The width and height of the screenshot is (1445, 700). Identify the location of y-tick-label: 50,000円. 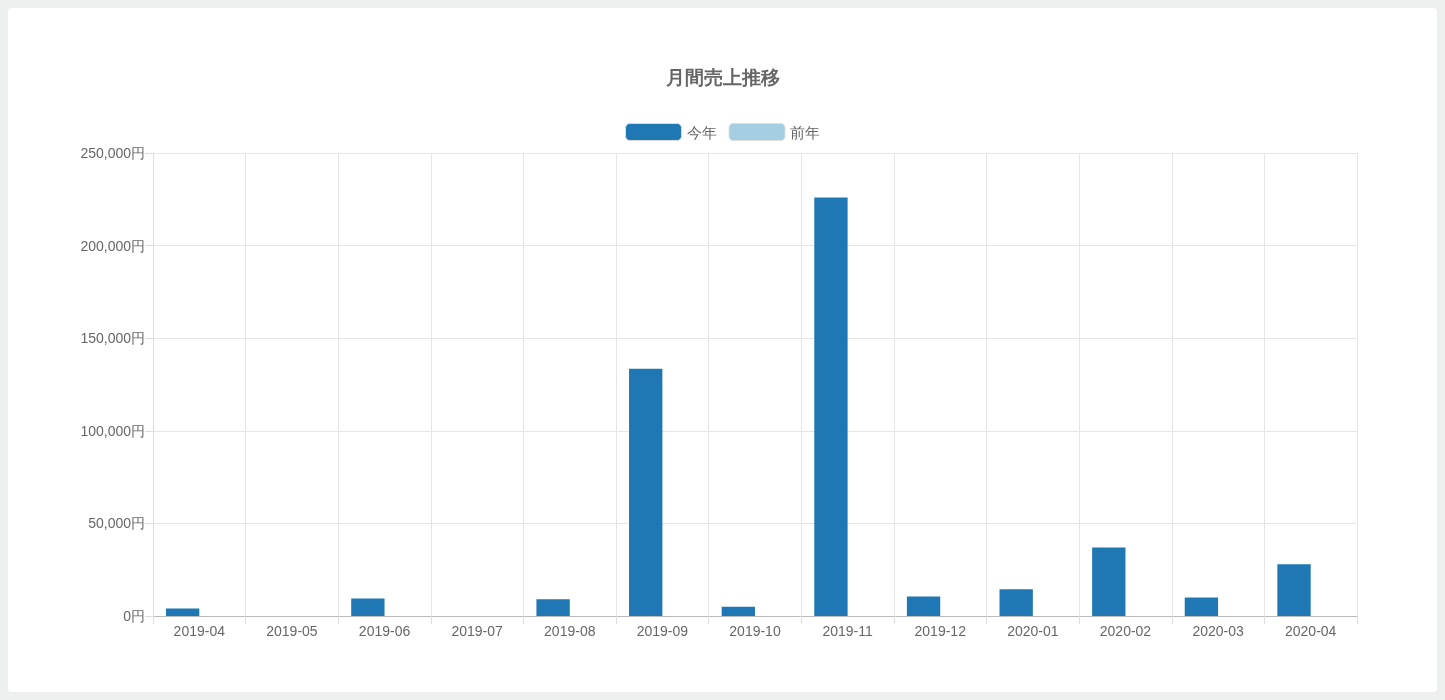
(116, 523).